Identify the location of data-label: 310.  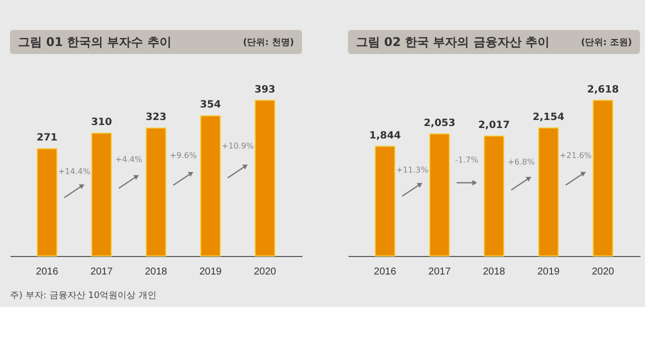
(101, 122).